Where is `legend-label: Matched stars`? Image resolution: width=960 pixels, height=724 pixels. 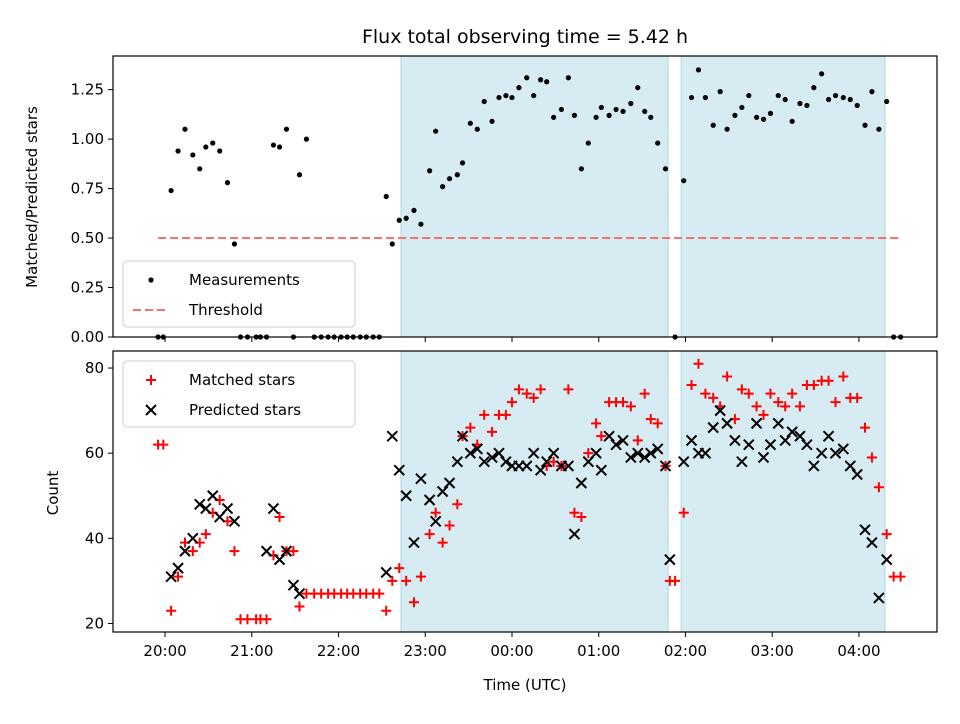 legend-label: Matched stars is located at coordinates (242, 380).